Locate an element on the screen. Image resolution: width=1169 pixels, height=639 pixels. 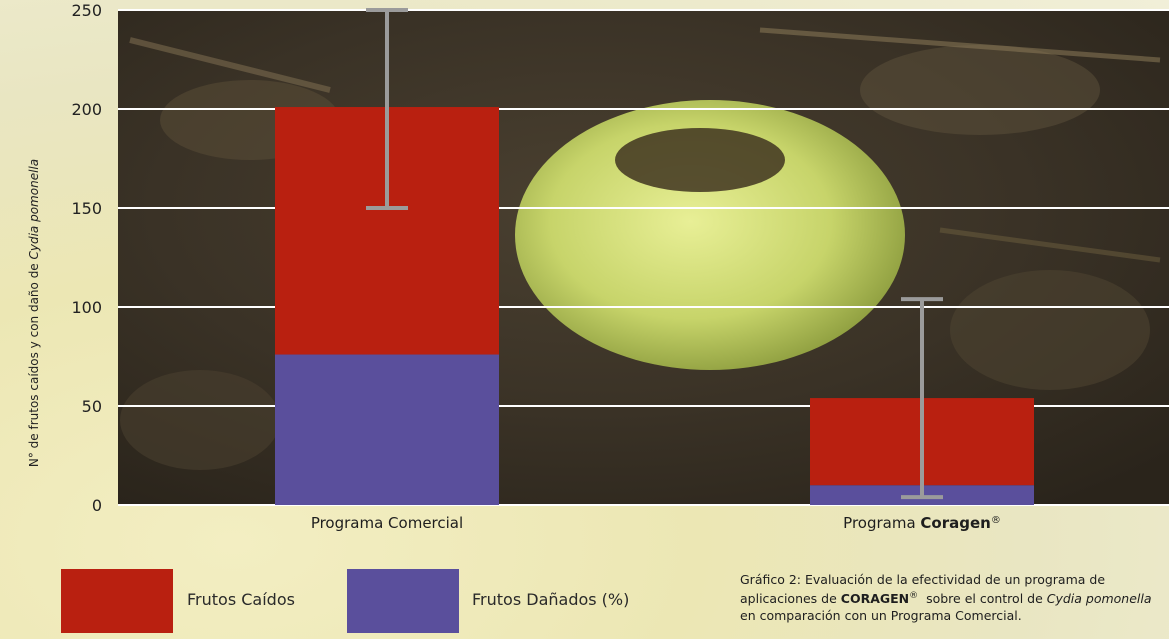
x-category-label-1: Programa Coragen® is located at coordinates (922, 523).